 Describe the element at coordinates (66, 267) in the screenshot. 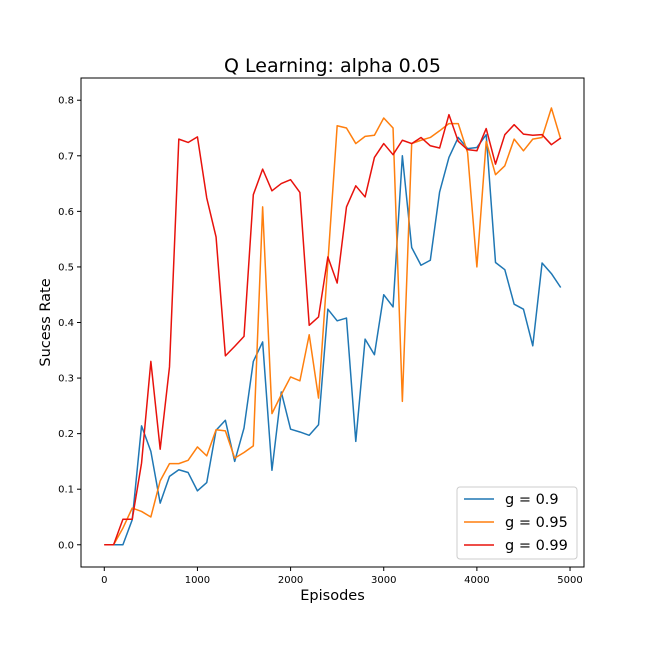

I see `y-tick-label: 0.5` at that location.